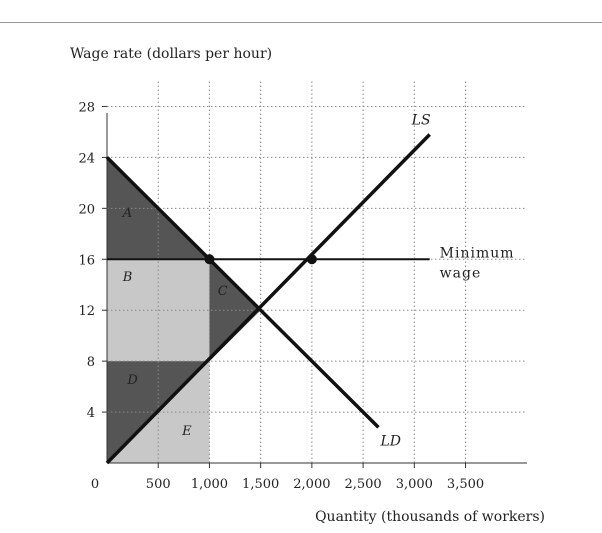 Image resolution: width=602 pixels, height=533 pixels. Describe the element at coordinates (362, 484) in the screenshot. I see `x-tick-label: 2,500` at that location.